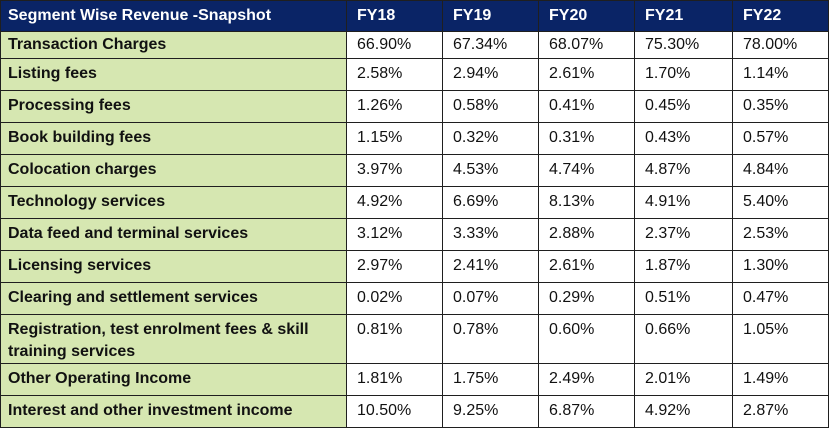  I want to click on segment-label: Transaction Charges, so click(173, 45).